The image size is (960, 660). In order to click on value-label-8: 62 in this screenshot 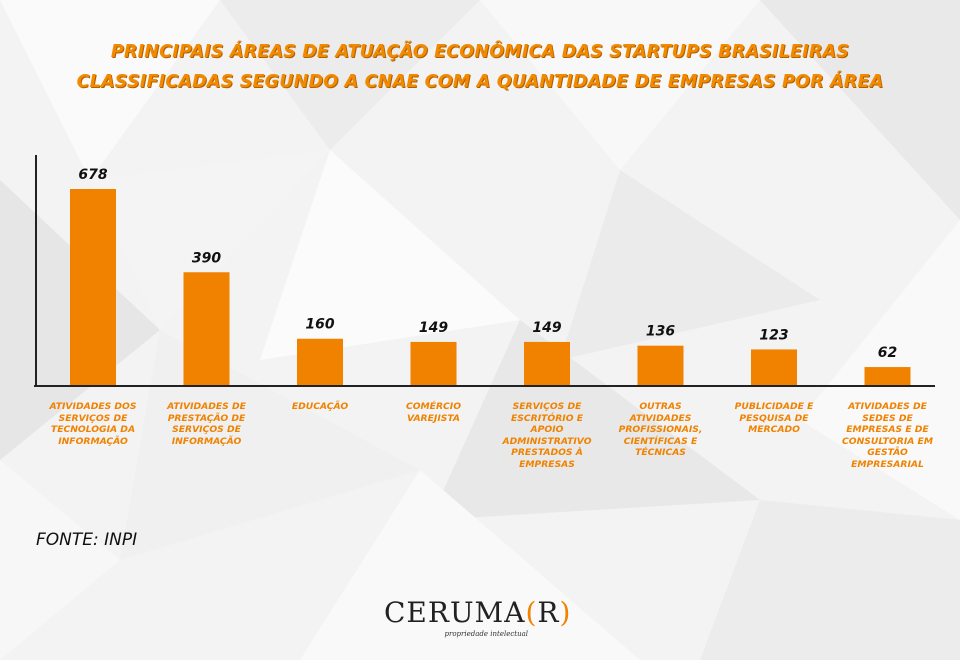, I will do `click(887, 353)`.